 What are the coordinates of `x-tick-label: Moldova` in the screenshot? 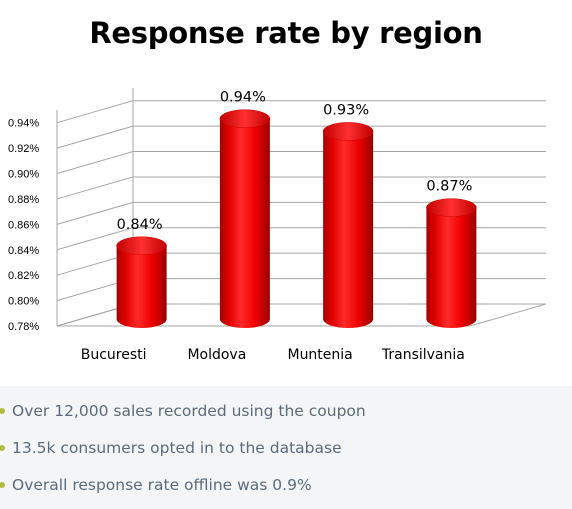 It's located at (216, 355).